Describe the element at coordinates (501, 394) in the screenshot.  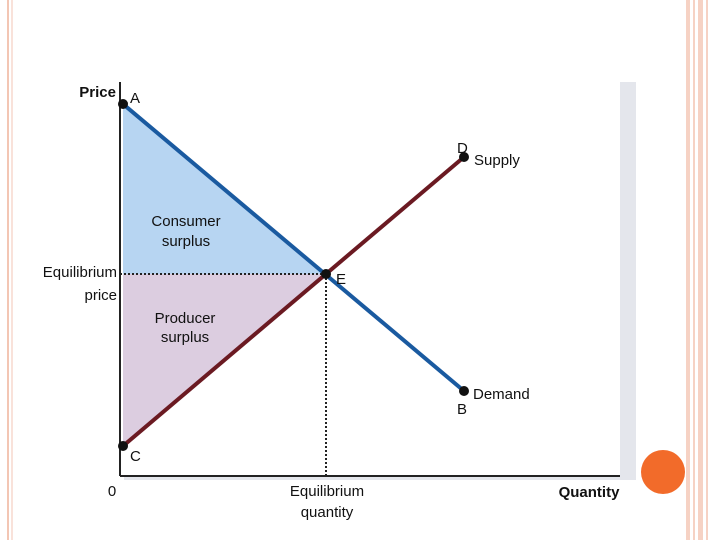
I see `curve-label: Demand` at that location.